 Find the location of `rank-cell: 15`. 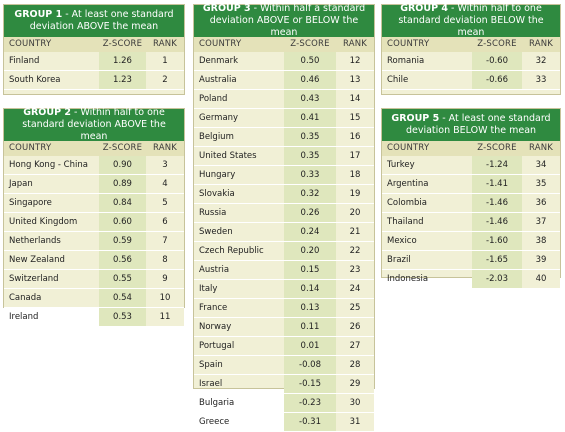

rank-cell: 15 is located at coordinates (355, 118).